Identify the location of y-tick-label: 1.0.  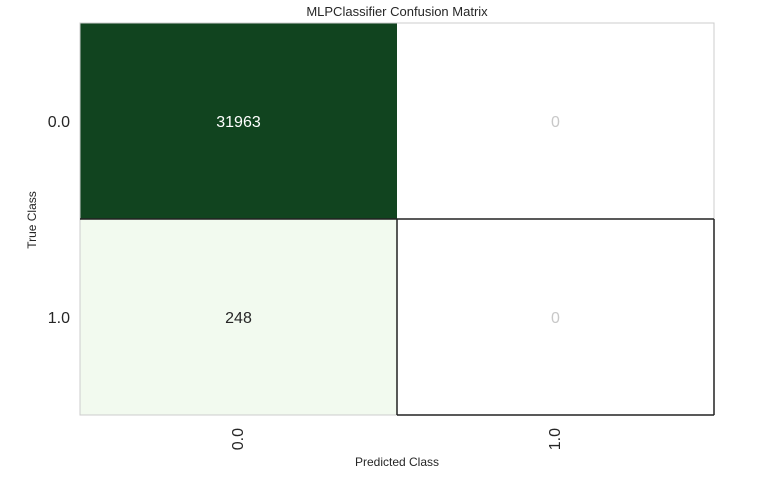
(59, 318).